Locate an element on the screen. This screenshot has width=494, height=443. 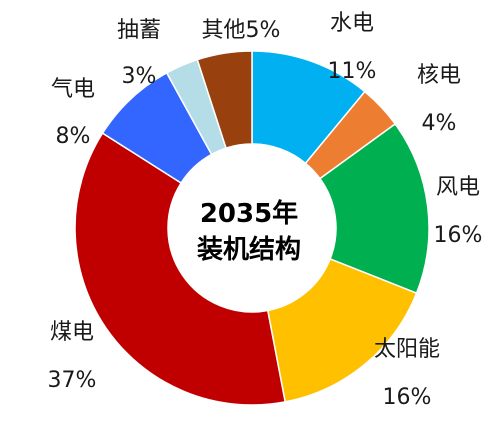
slice-wind is located at coordinates (374, 208).